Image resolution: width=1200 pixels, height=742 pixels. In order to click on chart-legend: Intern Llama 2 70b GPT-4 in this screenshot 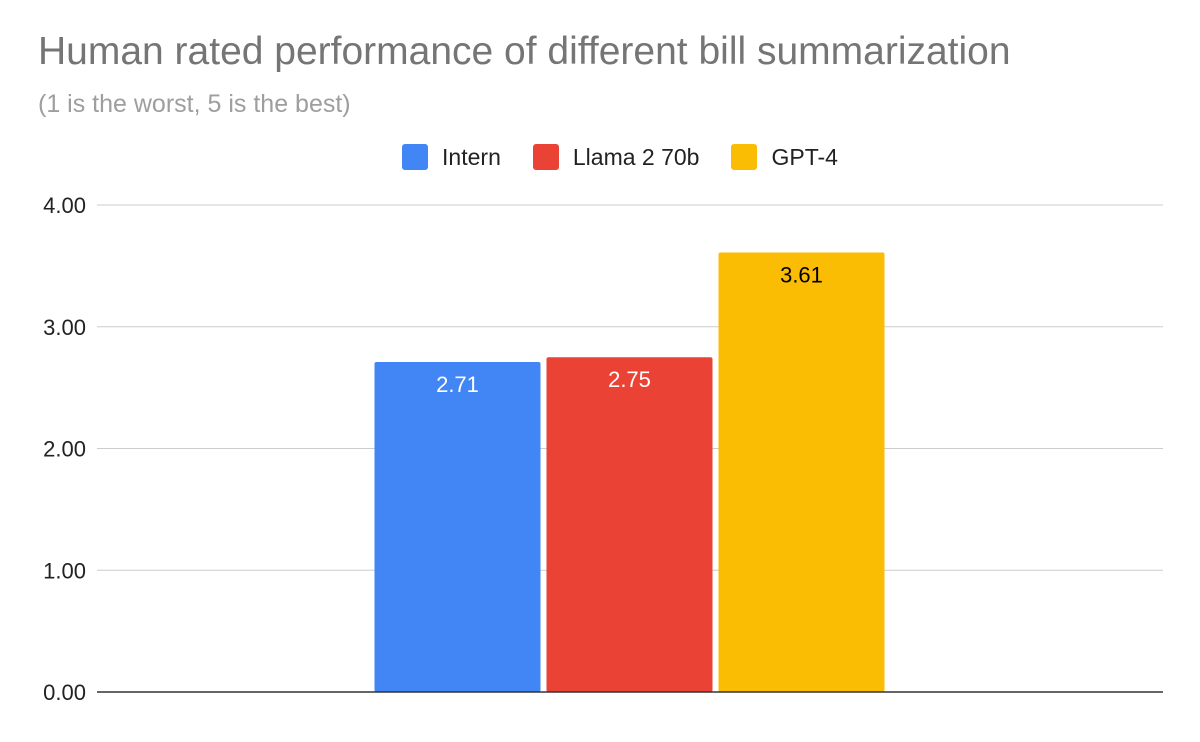, I will do `click(600, 157)`.